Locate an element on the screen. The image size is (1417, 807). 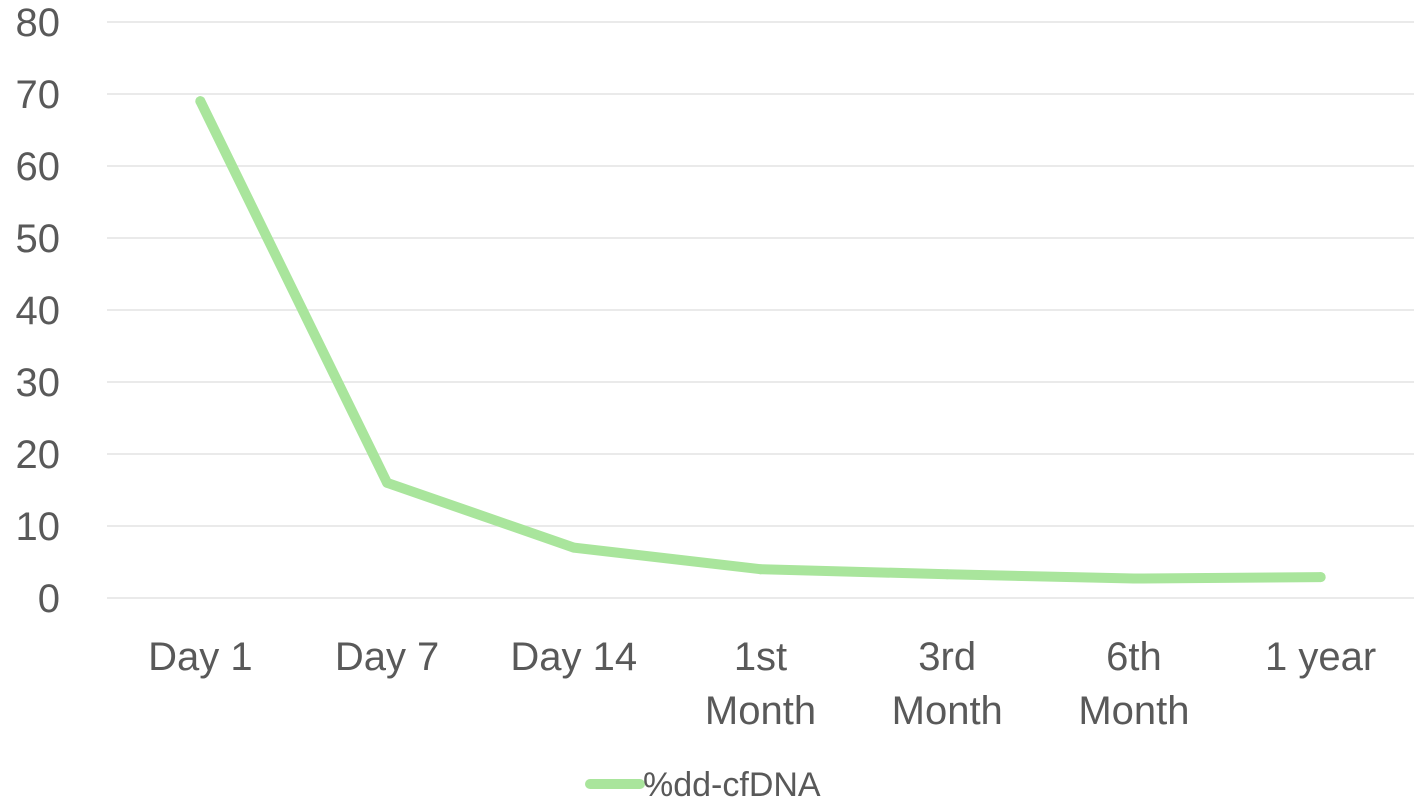
x-tick-label: 1st Month is located at coordinates (760, 684).